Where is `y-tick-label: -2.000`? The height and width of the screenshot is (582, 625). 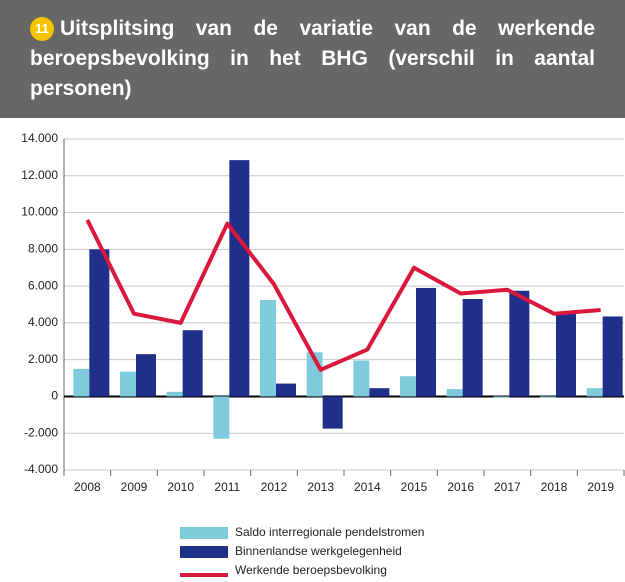 y-tick-label: -2.000 is located at coordinates (41, 432).